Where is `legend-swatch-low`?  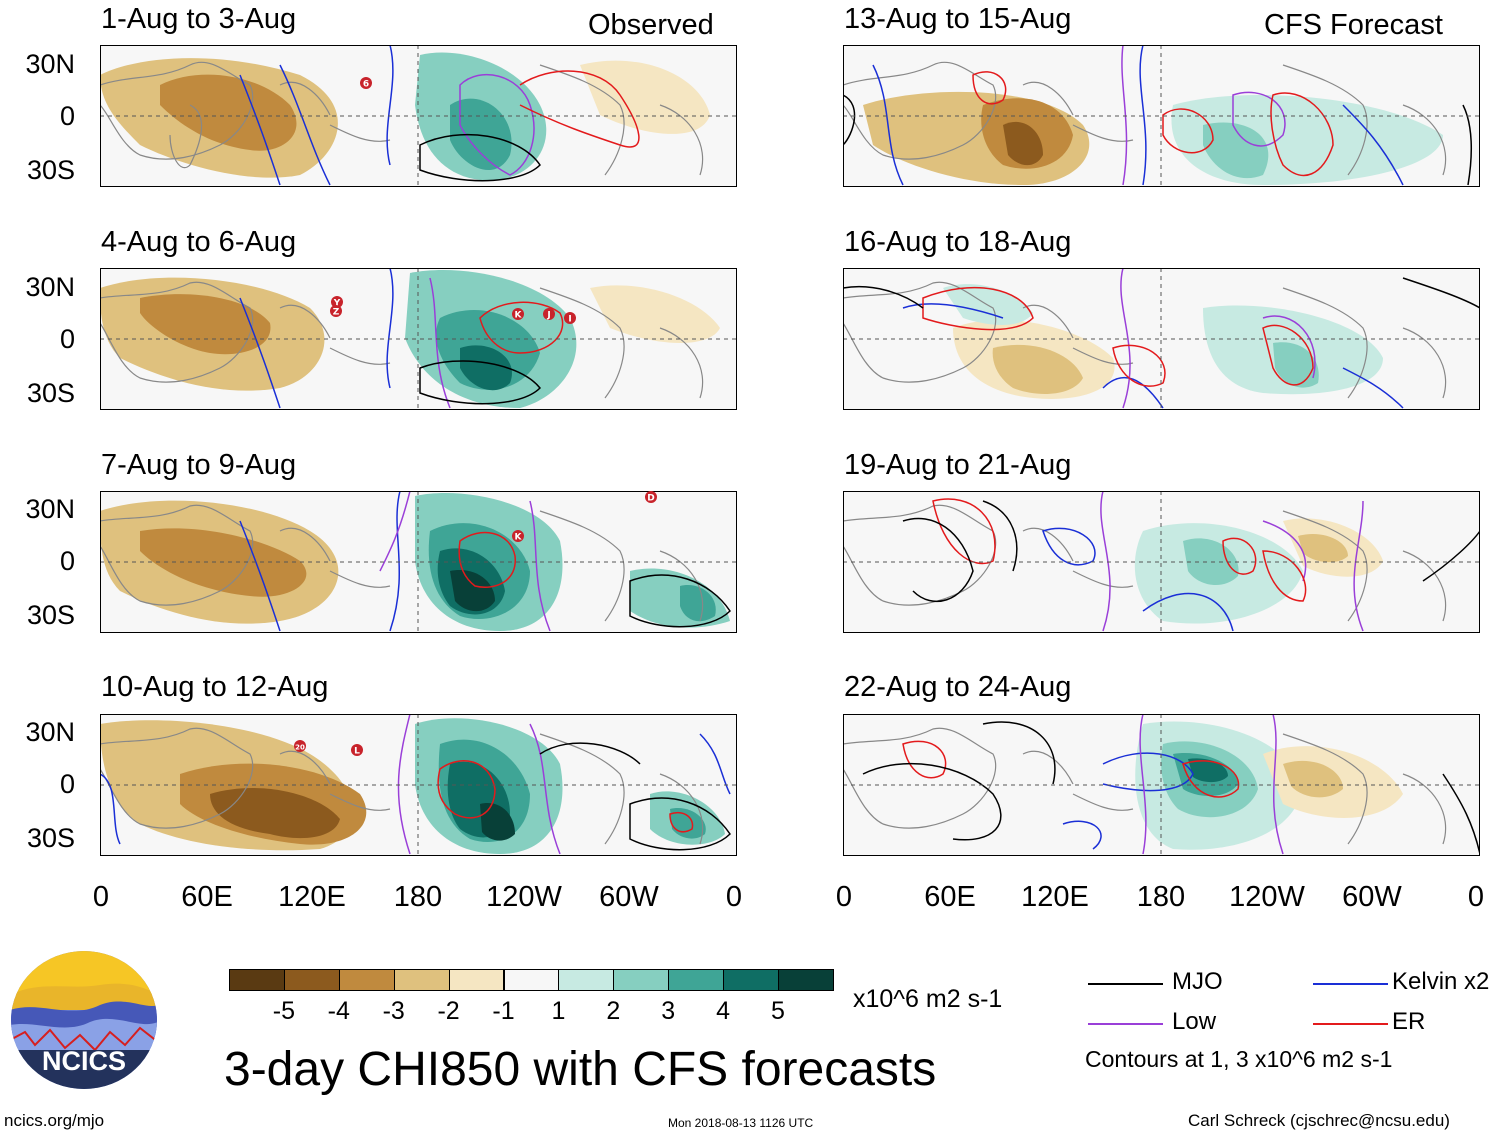 legend-swatch-low is located at coordinates (1125, 1024).